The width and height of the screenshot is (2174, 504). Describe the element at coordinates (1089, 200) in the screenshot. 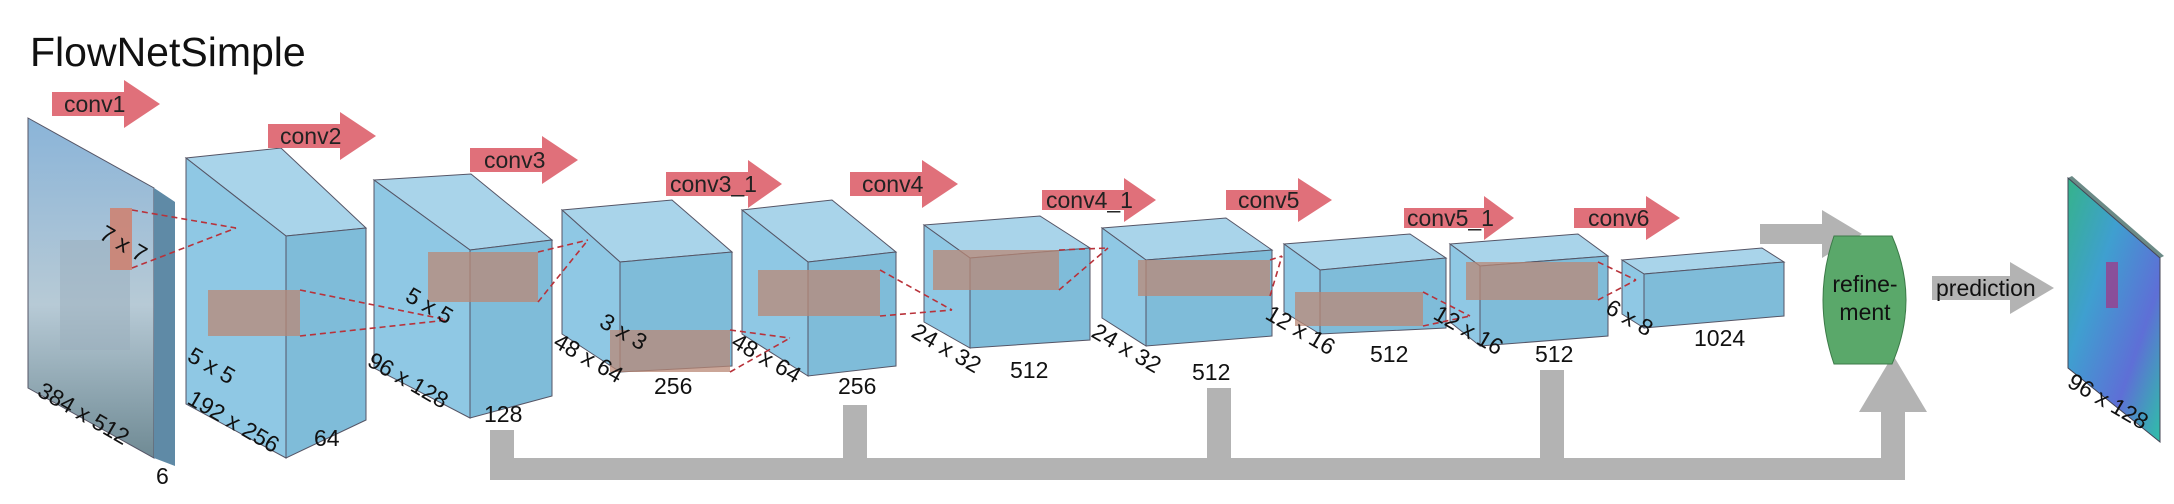

I see `conv4_1-label: conv4_1` at that location.